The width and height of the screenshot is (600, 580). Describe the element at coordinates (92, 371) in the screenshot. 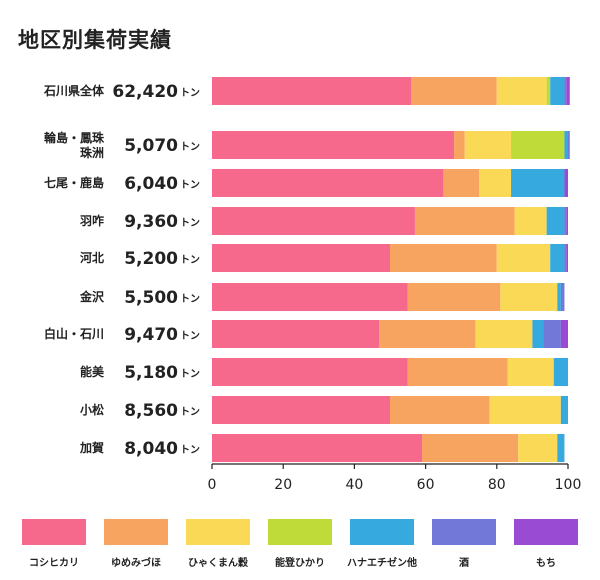

I see `region-label: 能美` at that location.